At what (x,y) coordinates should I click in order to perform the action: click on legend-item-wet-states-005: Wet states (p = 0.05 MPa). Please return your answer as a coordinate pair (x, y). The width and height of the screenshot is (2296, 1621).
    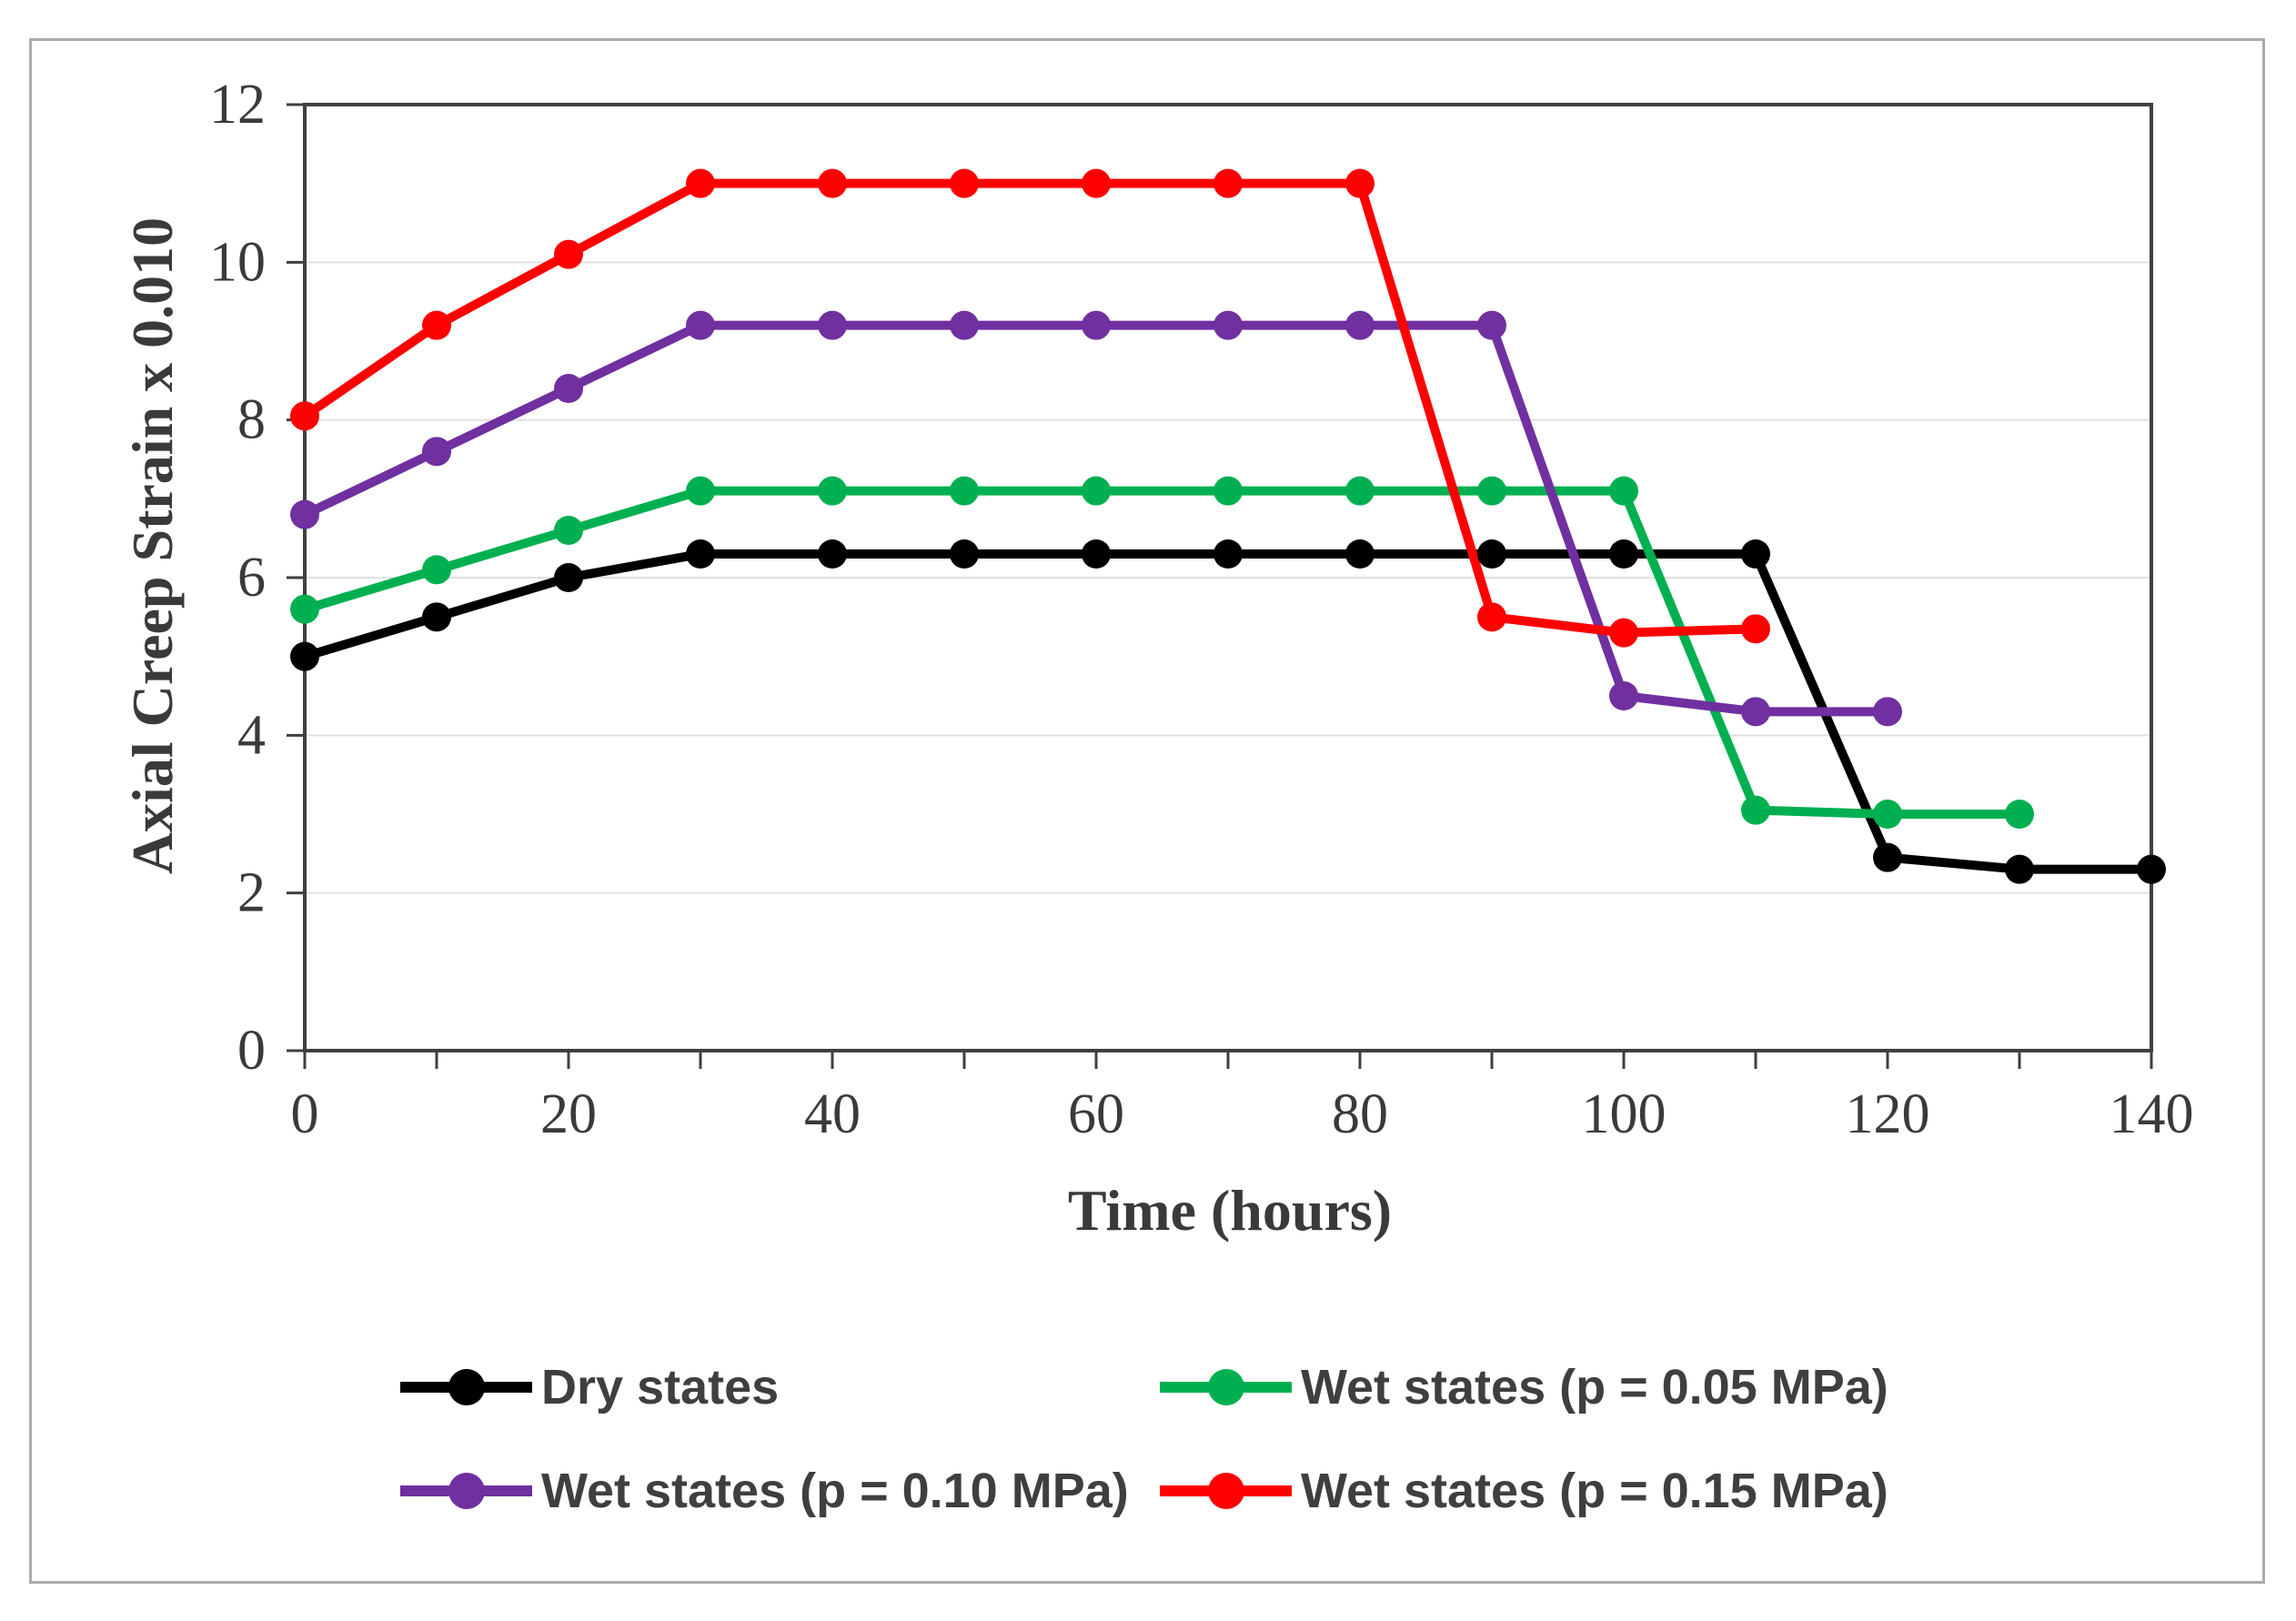
    Looking at the image, I should click on (1524, 1387).